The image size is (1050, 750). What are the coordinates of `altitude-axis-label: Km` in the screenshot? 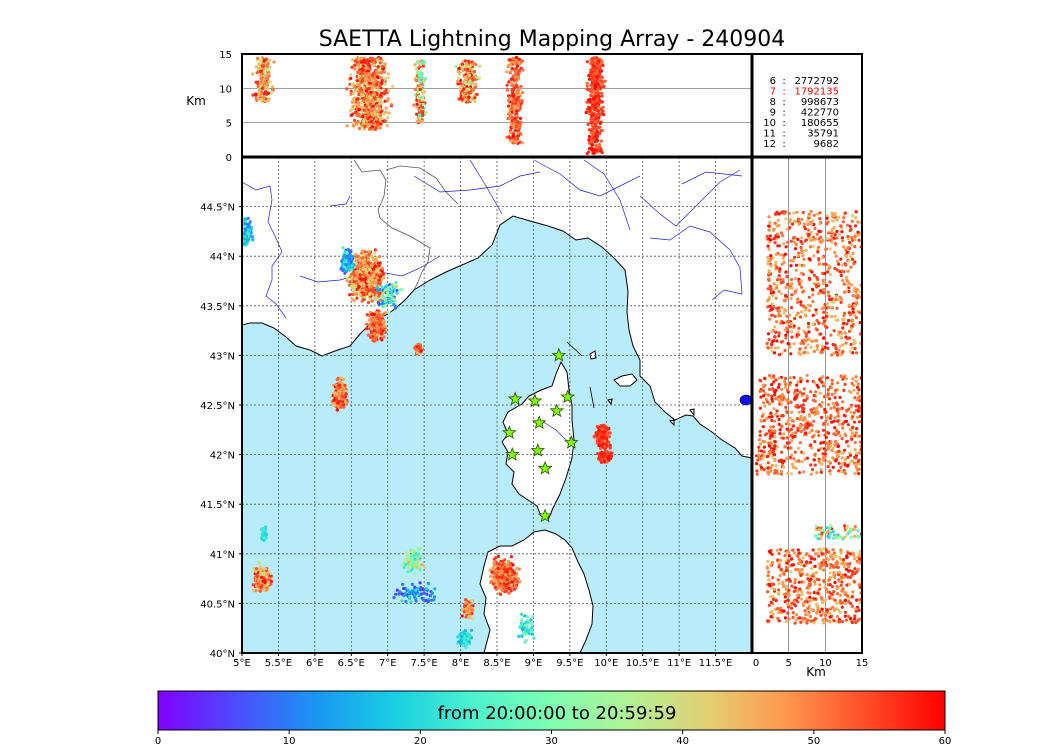 It's located at (196, 101).